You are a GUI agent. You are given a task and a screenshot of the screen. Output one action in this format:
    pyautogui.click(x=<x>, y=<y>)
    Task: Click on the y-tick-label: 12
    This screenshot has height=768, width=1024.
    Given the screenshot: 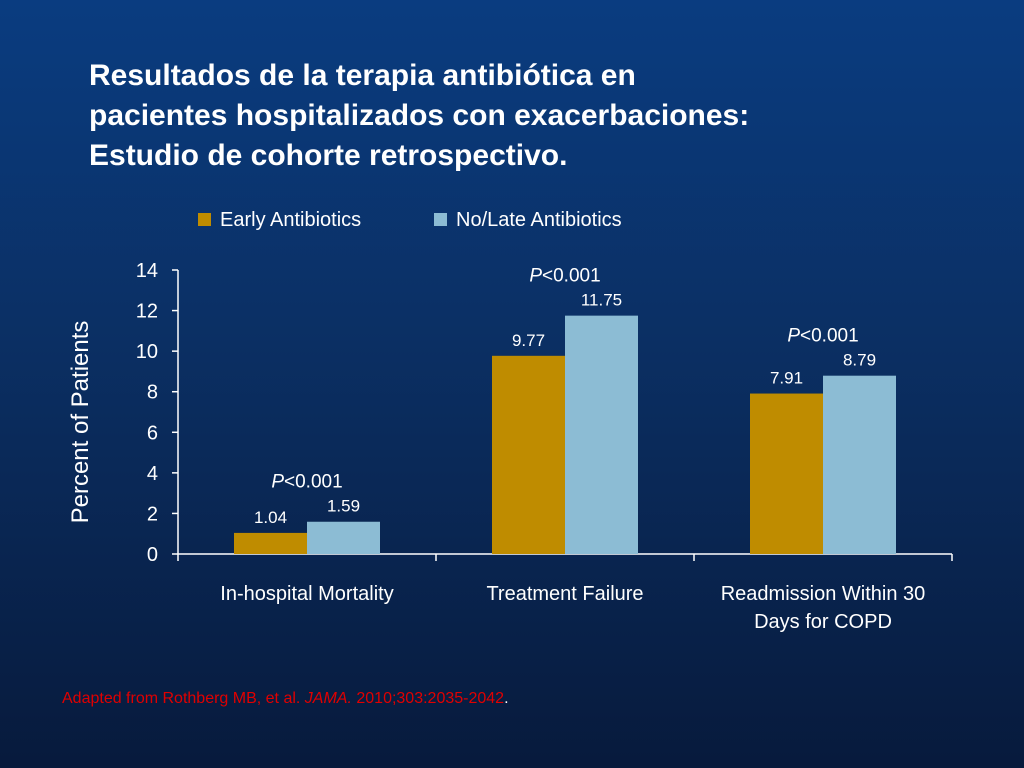 What is the action you would take?
    pyautogui.click(x=147, y=312)
    